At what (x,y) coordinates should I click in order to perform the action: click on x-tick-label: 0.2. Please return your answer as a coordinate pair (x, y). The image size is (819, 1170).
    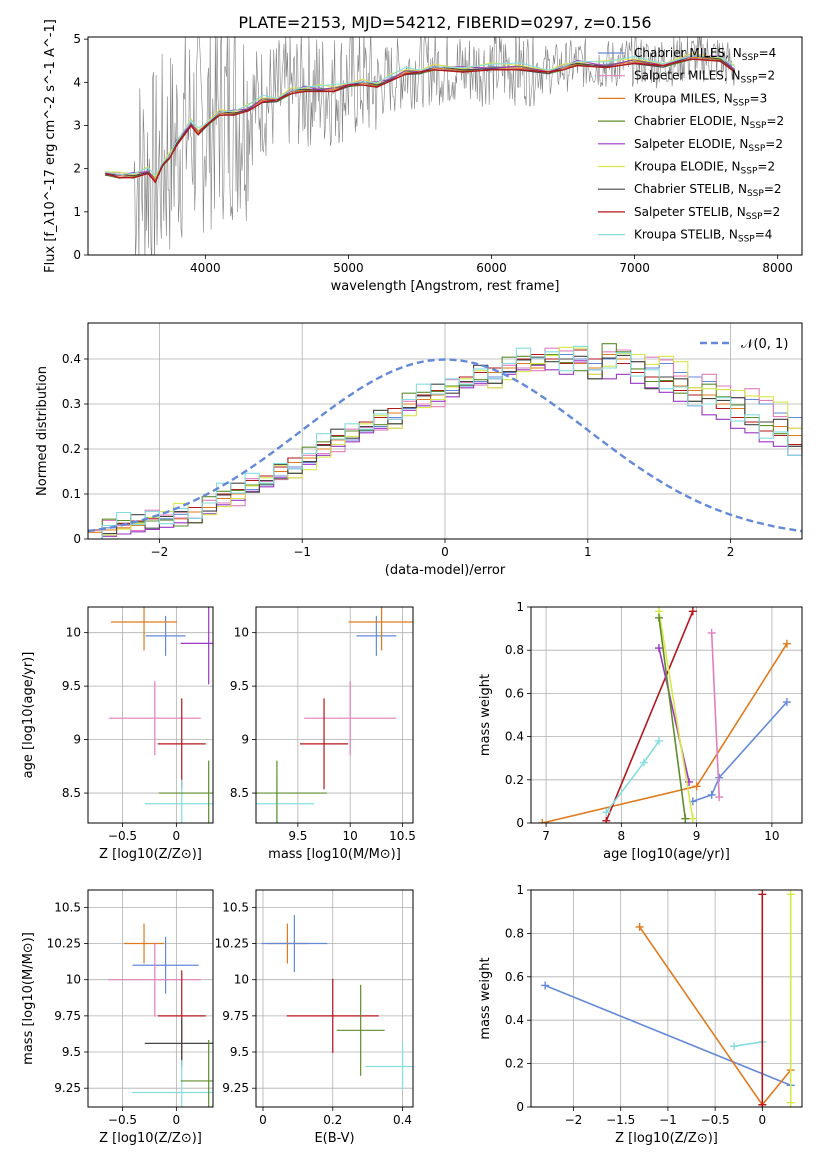
    Looking at the image, I should click on (332, 1120).